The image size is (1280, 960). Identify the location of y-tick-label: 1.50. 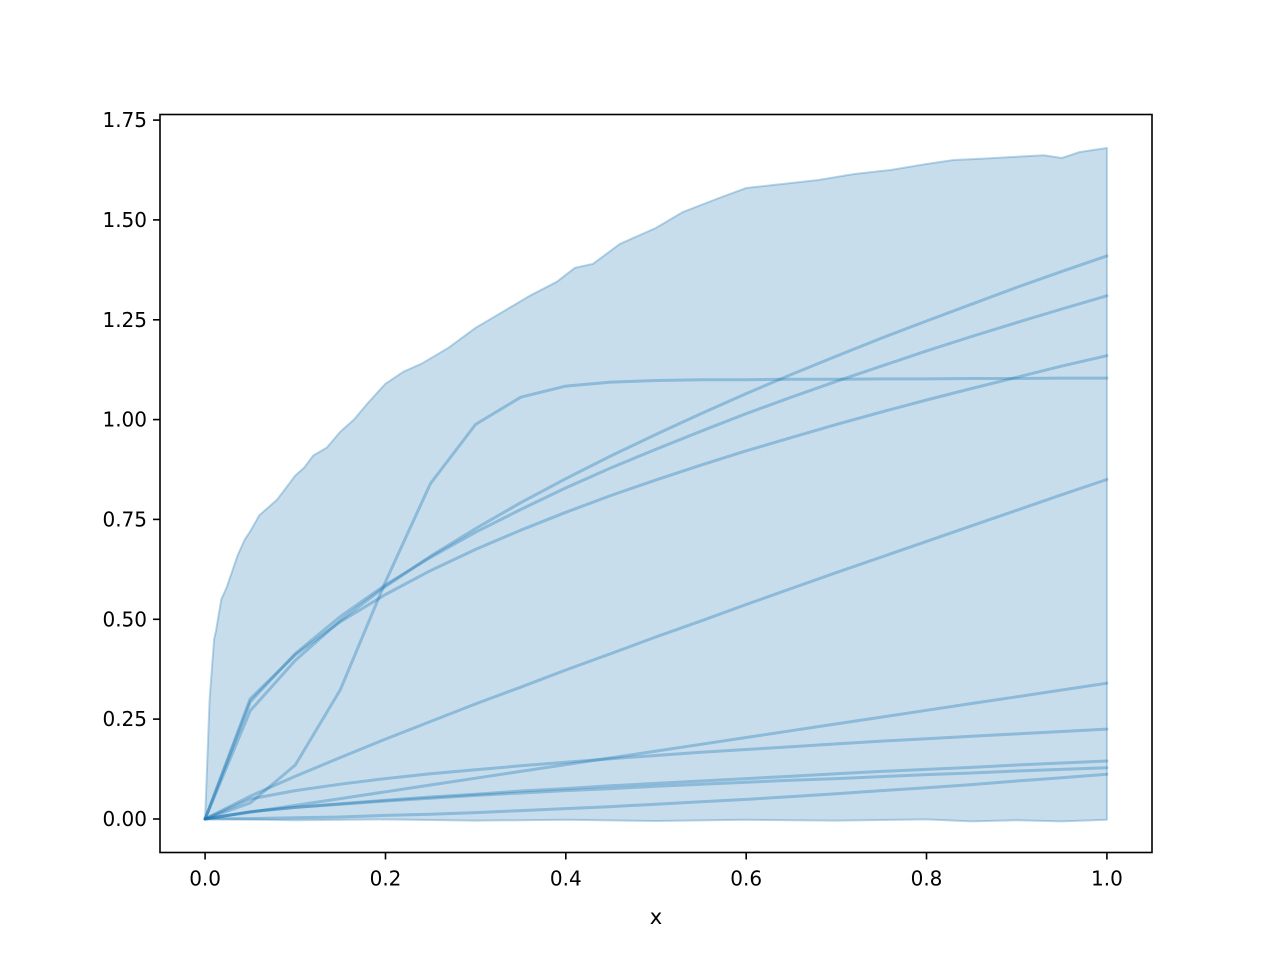
(124, 220).